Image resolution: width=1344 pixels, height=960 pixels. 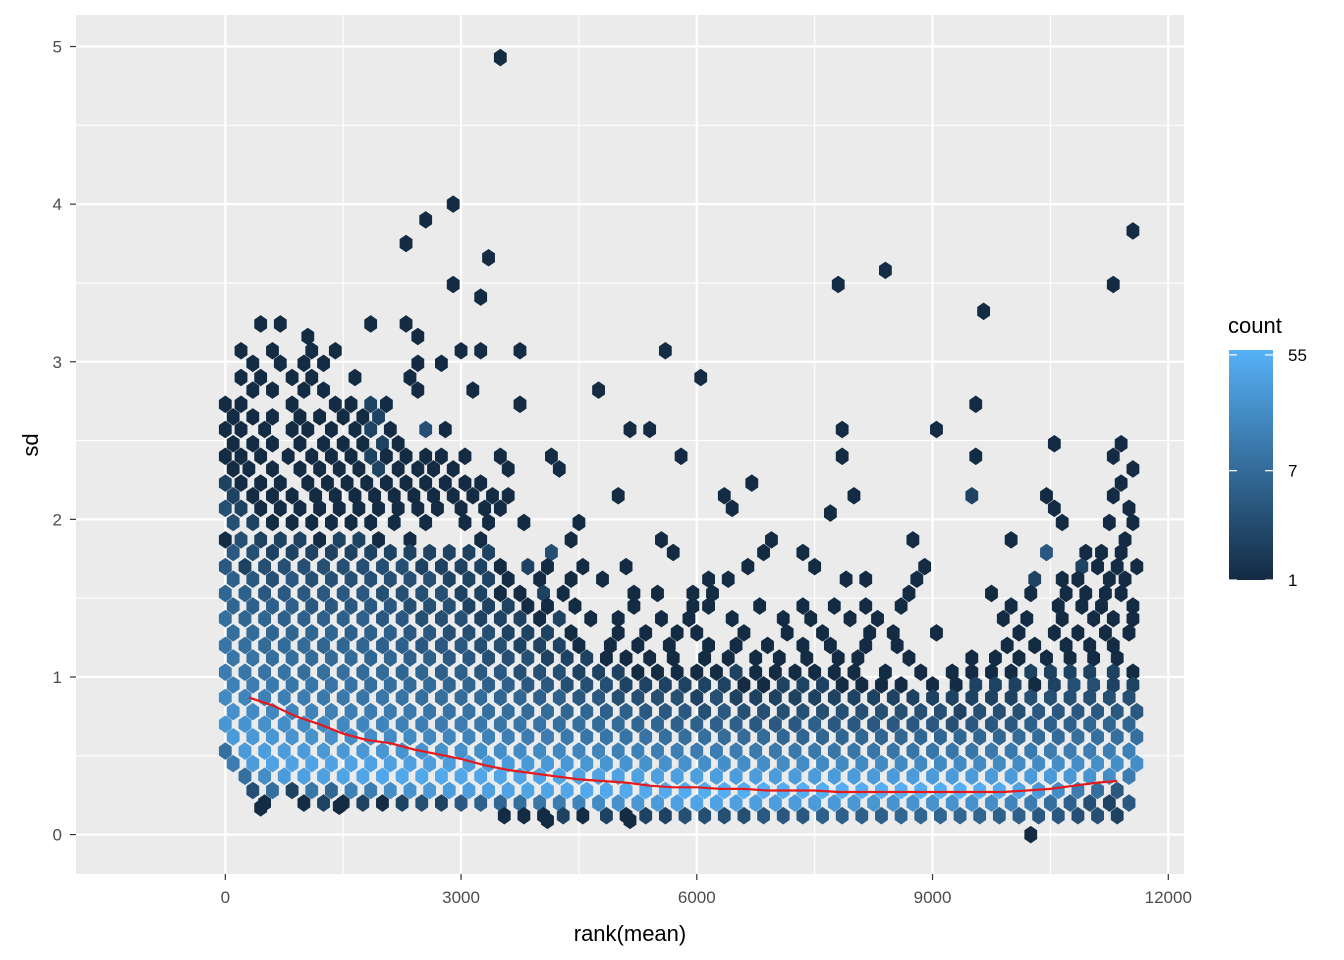 I want to click on y-tick-label: 0, so click(x=57, y=835).